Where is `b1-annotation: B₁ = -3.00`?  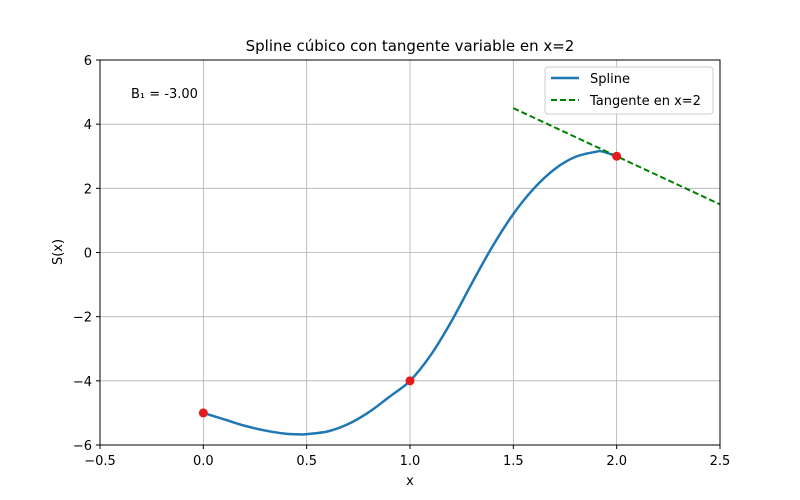
b1-annotation: B₁ = -3.00 is located at coordinates (164, 94).